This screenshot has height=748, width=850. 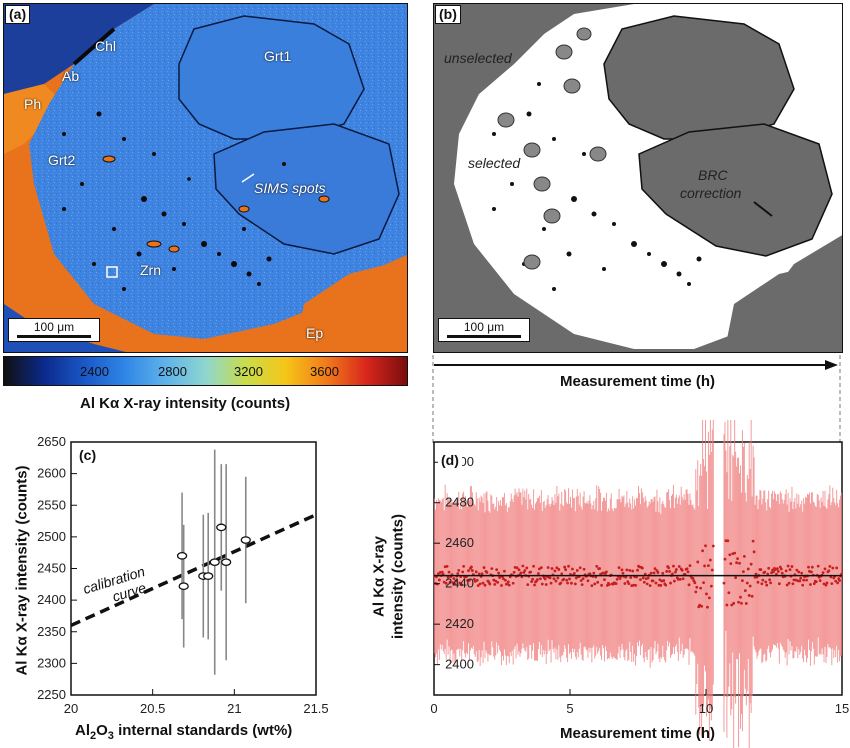 What do you see at coordinates (569, 708) in the screenshot?
I see `d-xtick-label: 5` at bounding box center [569, 708].